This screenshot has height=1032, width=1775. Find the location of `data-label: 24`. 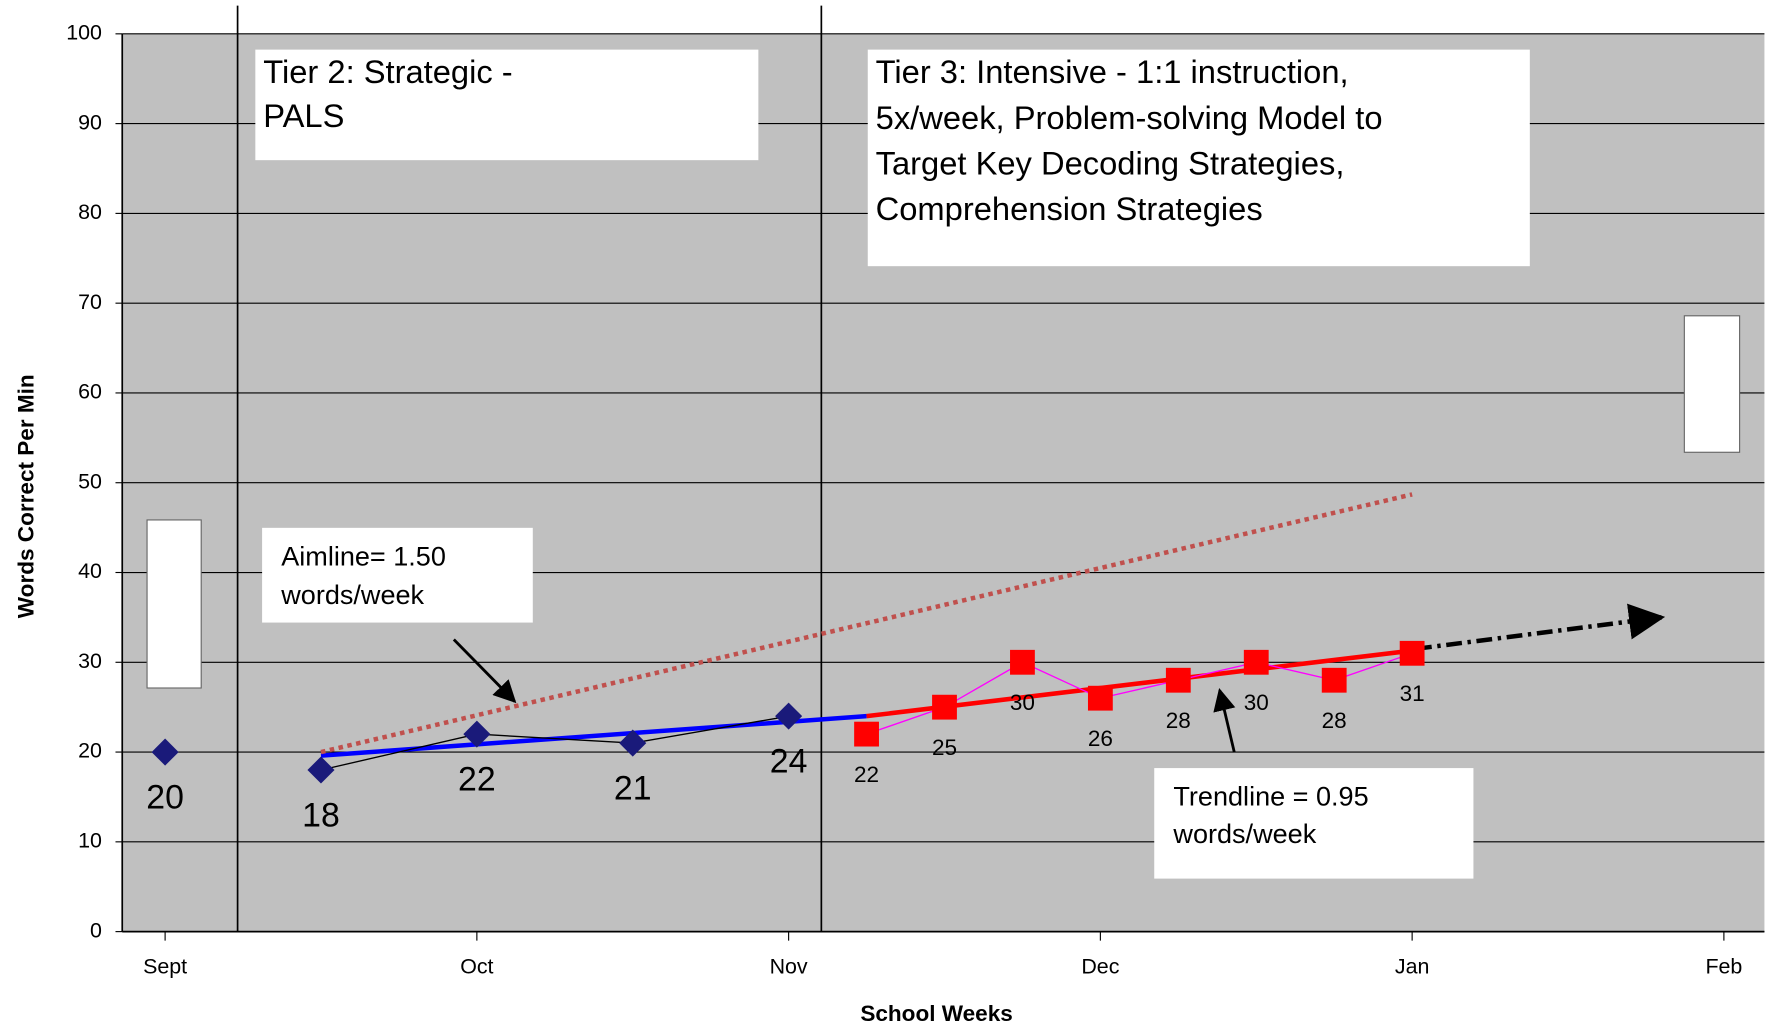

data-label: 24 is located at coordinates (789, 761).